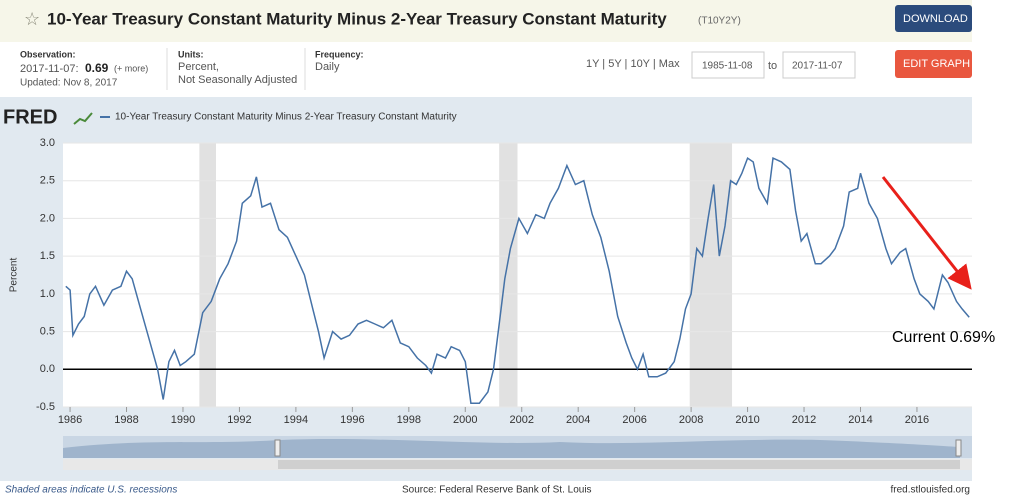  What do you see at coordinates (409, 420) in the screenshot?
I see `x-tick-label: 1998` at bounding box center [409, 420].